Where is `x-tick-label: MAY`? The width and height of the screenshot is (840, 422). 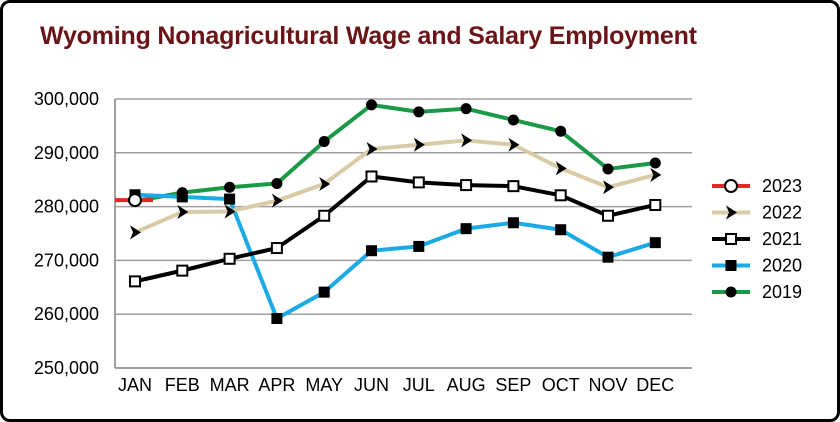 x-tick-label: MAY is located at coordinates (324, 385).